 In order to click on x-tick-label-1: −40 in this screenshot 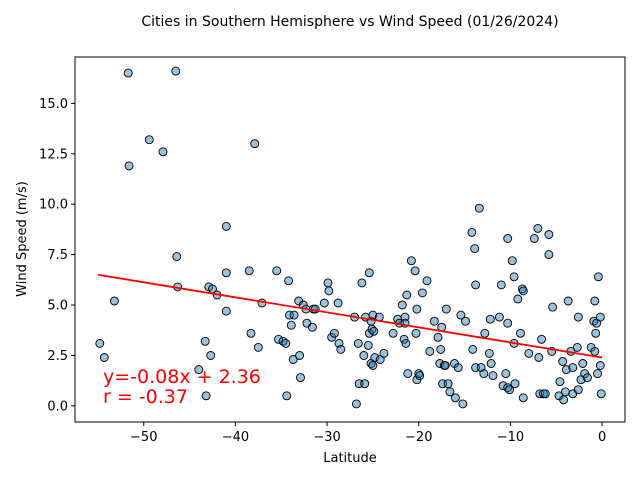, I will do `click(235, 437)`.